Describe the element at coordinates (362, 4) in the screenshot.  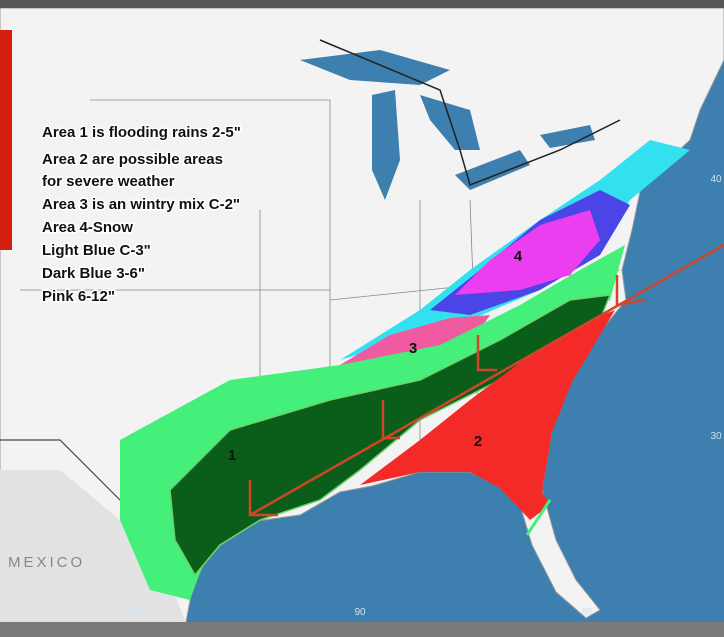
I see `toolbar` at that location.